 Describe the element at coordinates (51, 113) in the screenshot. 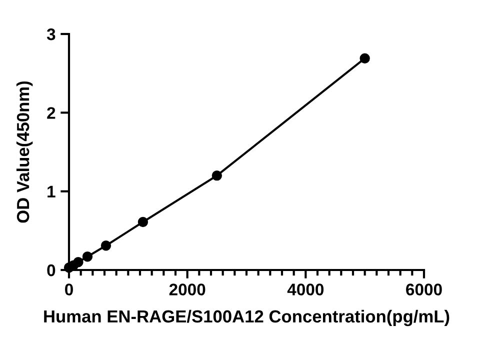

I see `y-tick-label: 2` at that location.